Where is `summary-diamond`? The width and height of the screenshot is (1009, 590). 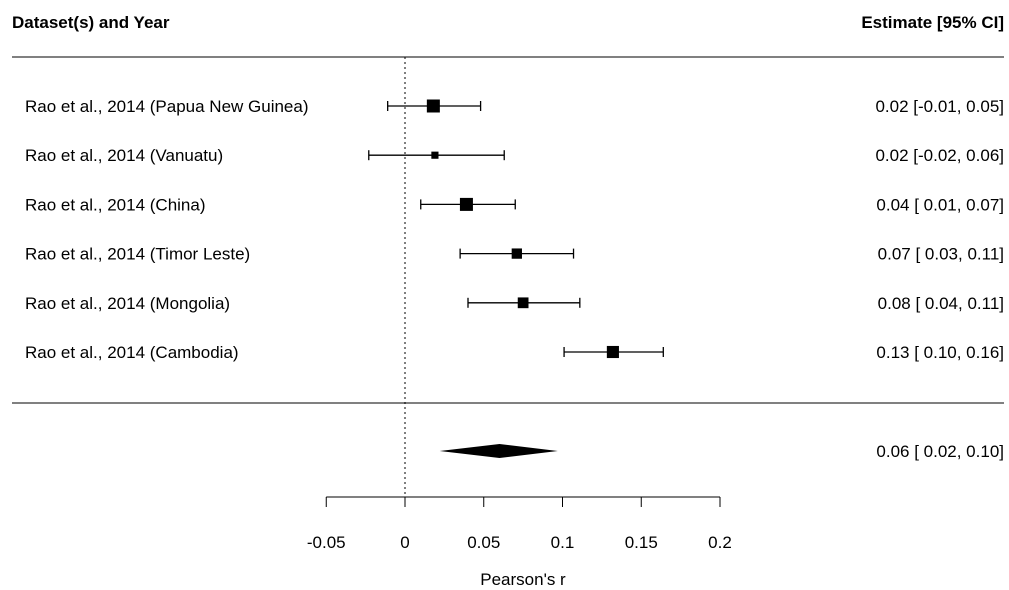
summary-diamond is located at coordinates (498, 451).